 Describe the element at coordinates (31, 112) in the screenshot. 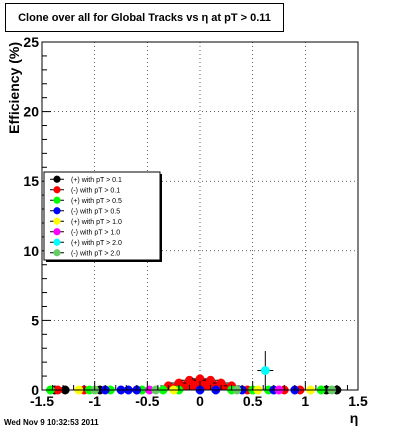

I see `y-tick-label: 20` at that location.